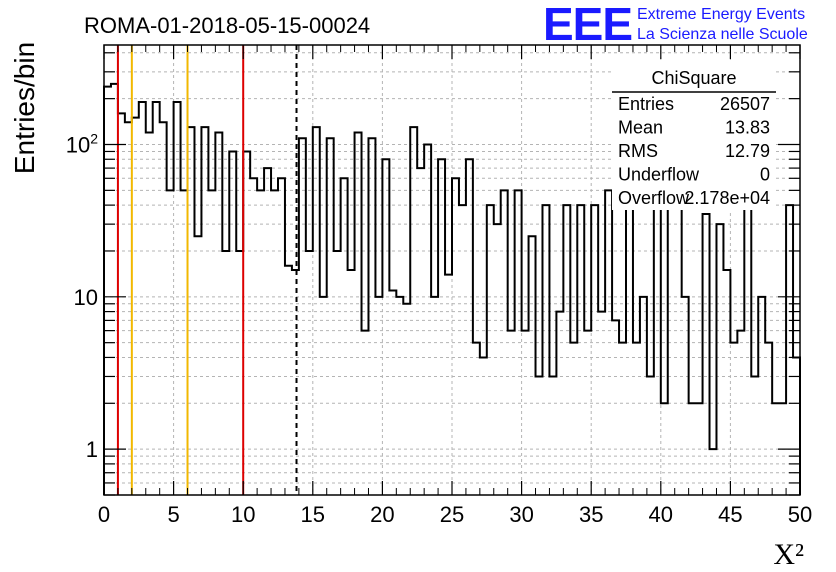  What do you see at coordinates (521, 514) in the screenshot?
I see `x-tick-label: 30` at bounding box center [521, 514].